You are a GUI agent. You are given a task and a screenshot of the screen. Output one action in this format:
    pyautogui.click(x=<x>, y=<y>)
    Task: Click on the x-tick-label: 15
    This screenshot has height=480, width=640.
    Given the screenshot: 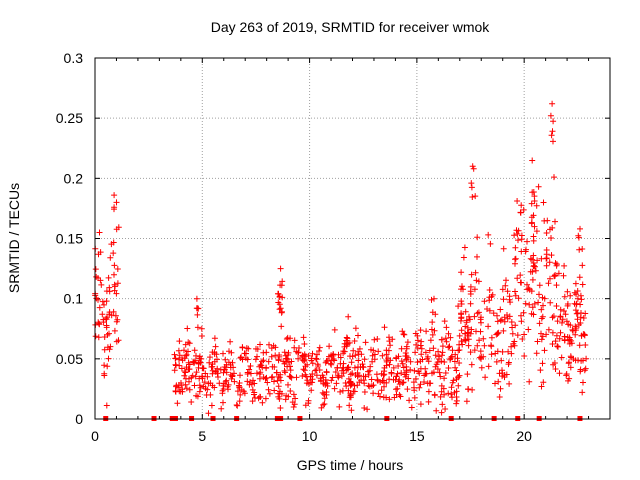 What is the action you would take?
    pyautogui.click(x=417, y=436)
    